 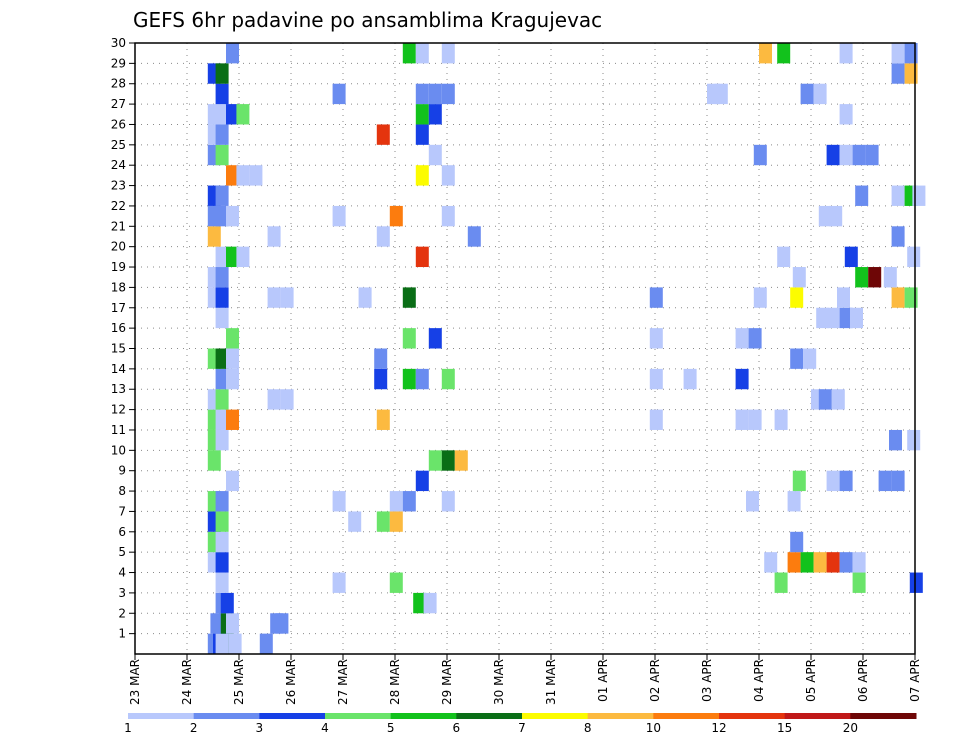 I want to click on x-tick-label: 03 APR, so click(x=707, y=680).